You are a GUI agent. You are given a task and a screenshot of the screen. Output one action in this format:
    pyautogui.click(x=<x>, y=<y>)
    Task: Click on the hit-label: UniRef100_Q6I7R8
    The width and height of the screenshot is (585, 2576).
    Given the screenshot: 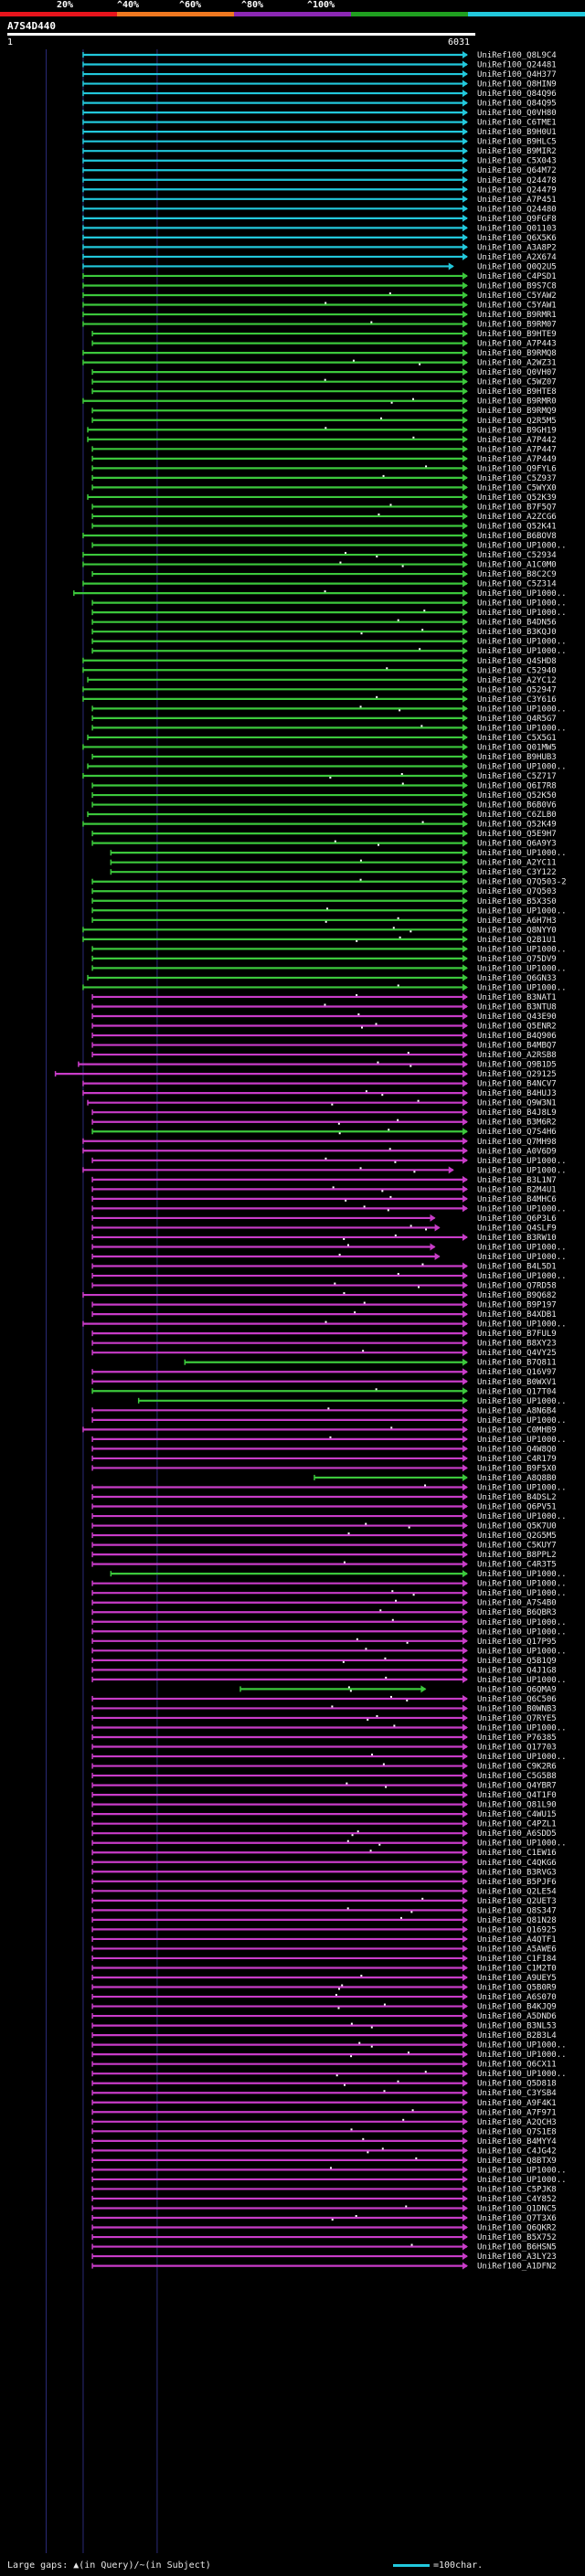 What is the action you would take?
    pyautogui.click(x=517, y=786)
    